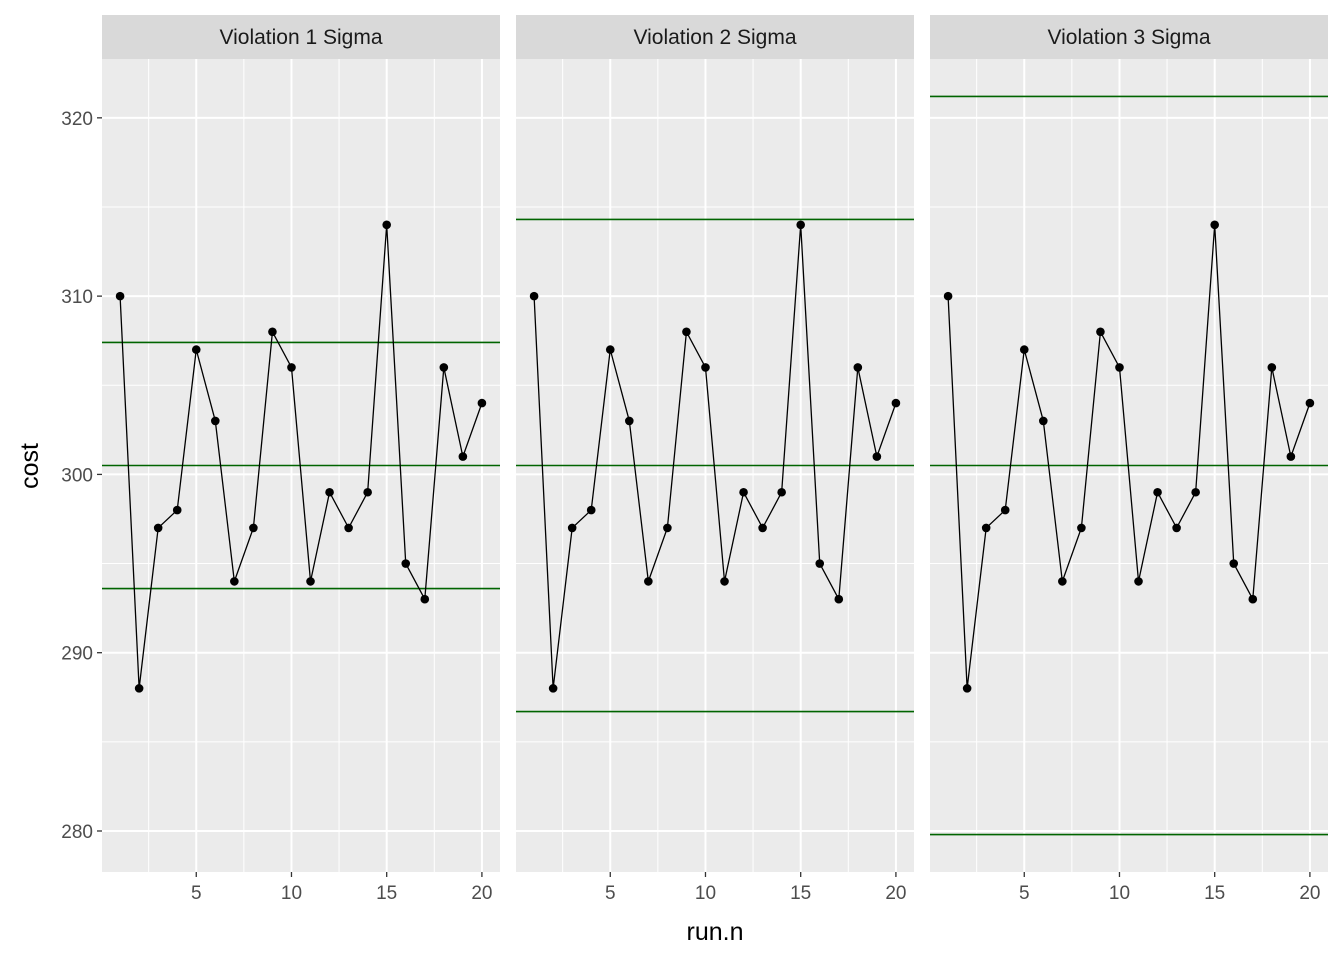 Image resolution: width=1344 pixels, height=960 pixels. Describe the element at coordinates (77, 654) in the screenshot. I see `y-tick-label: 290` at that location.